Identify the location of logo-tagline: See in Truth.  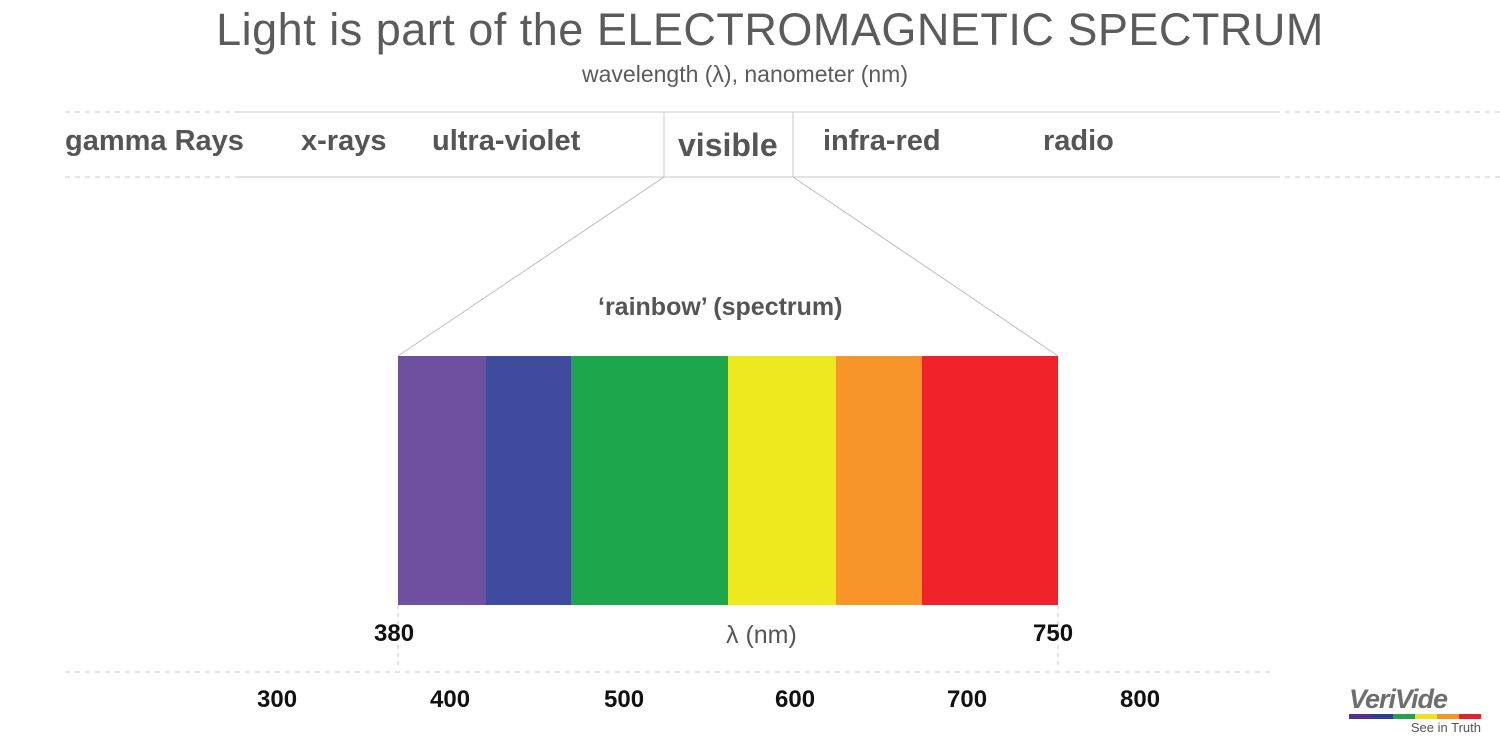
(1445, 727).